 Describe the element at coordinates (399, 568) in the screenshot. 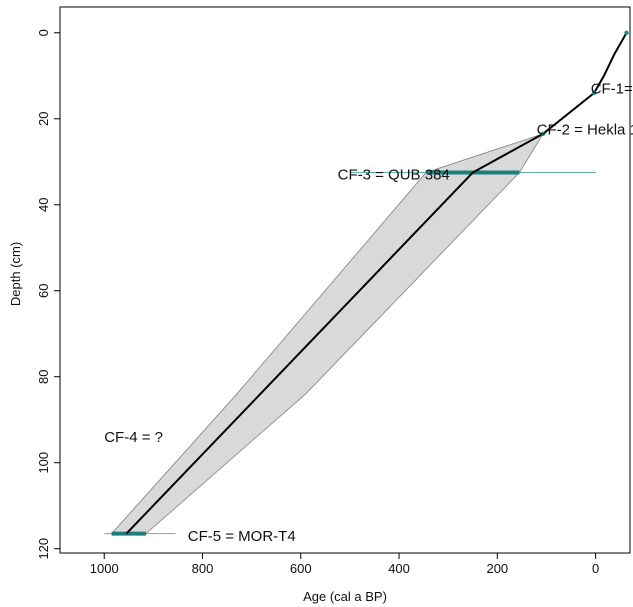

I see `x-tick-label-400: 400` at that location.